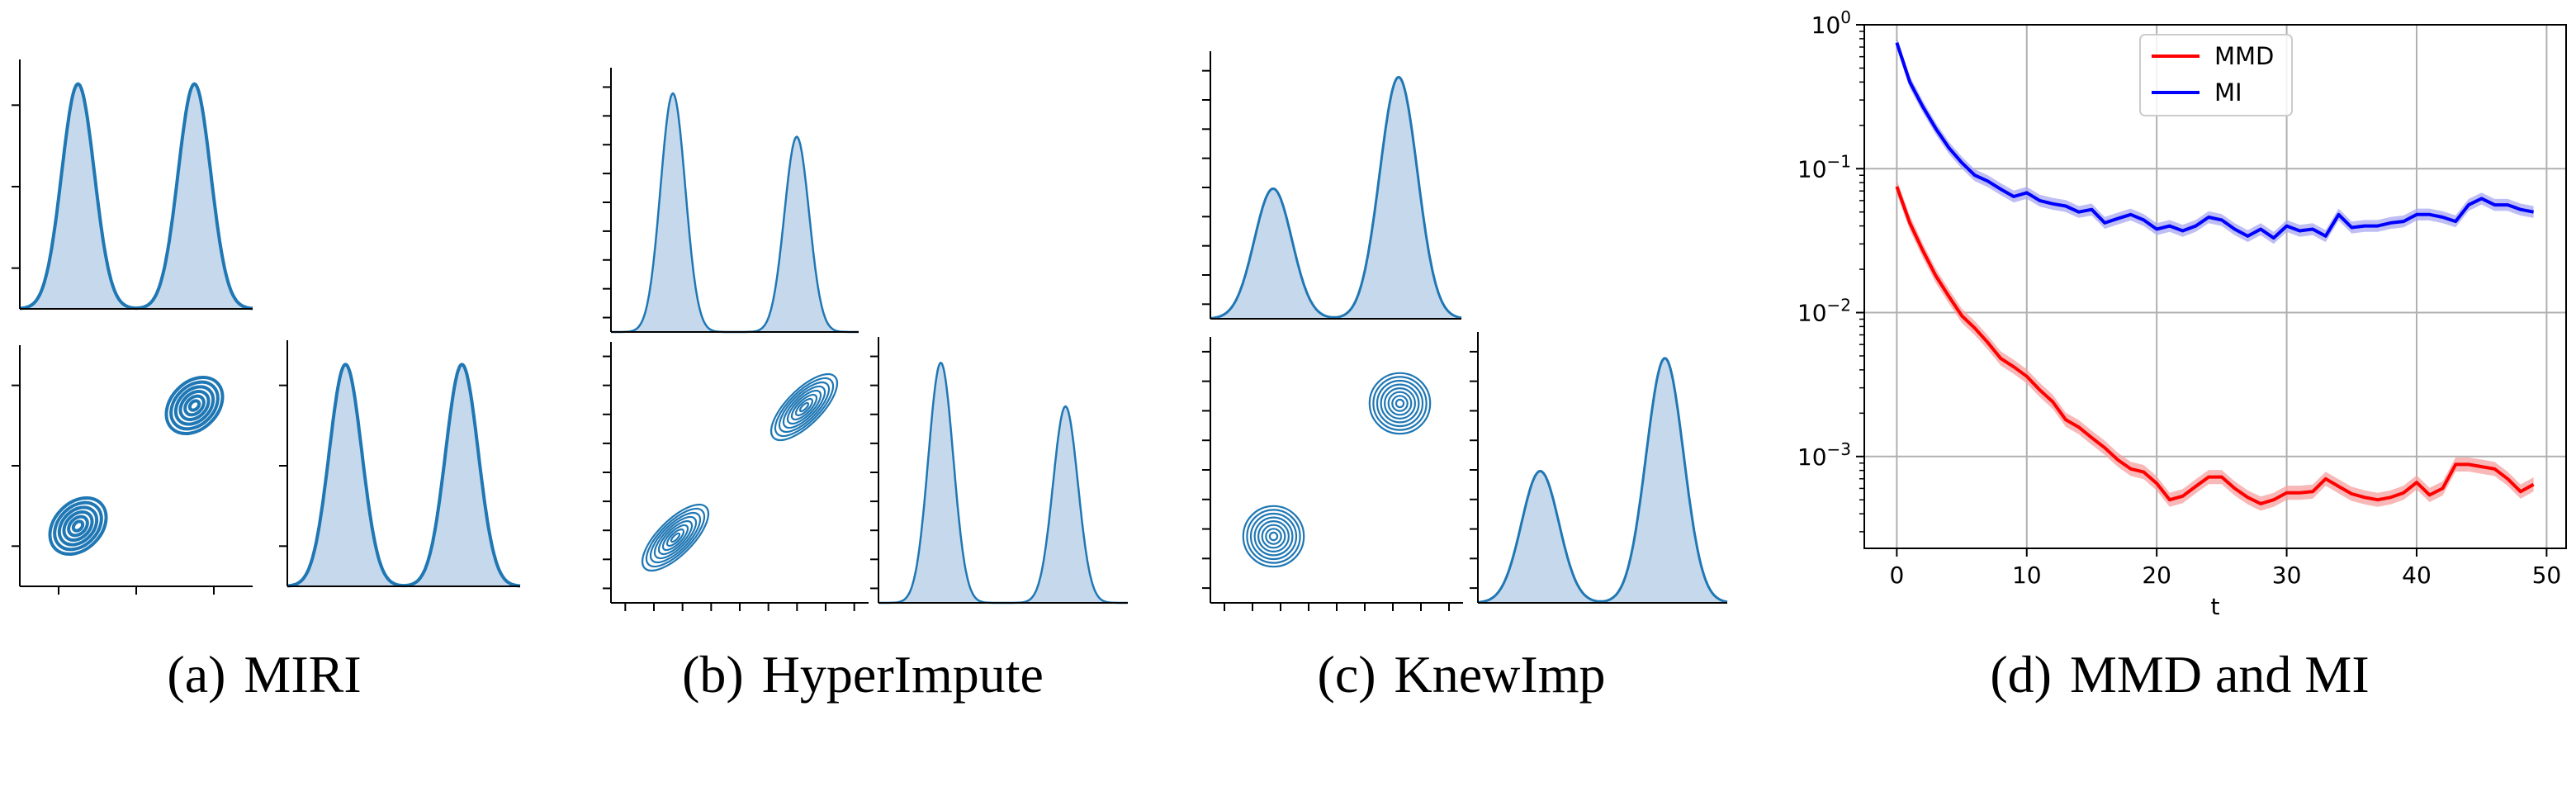 This screenshot has height=806, width=2576. I want to click on caption-b: (b) HyperImpute, so click(863, 674).